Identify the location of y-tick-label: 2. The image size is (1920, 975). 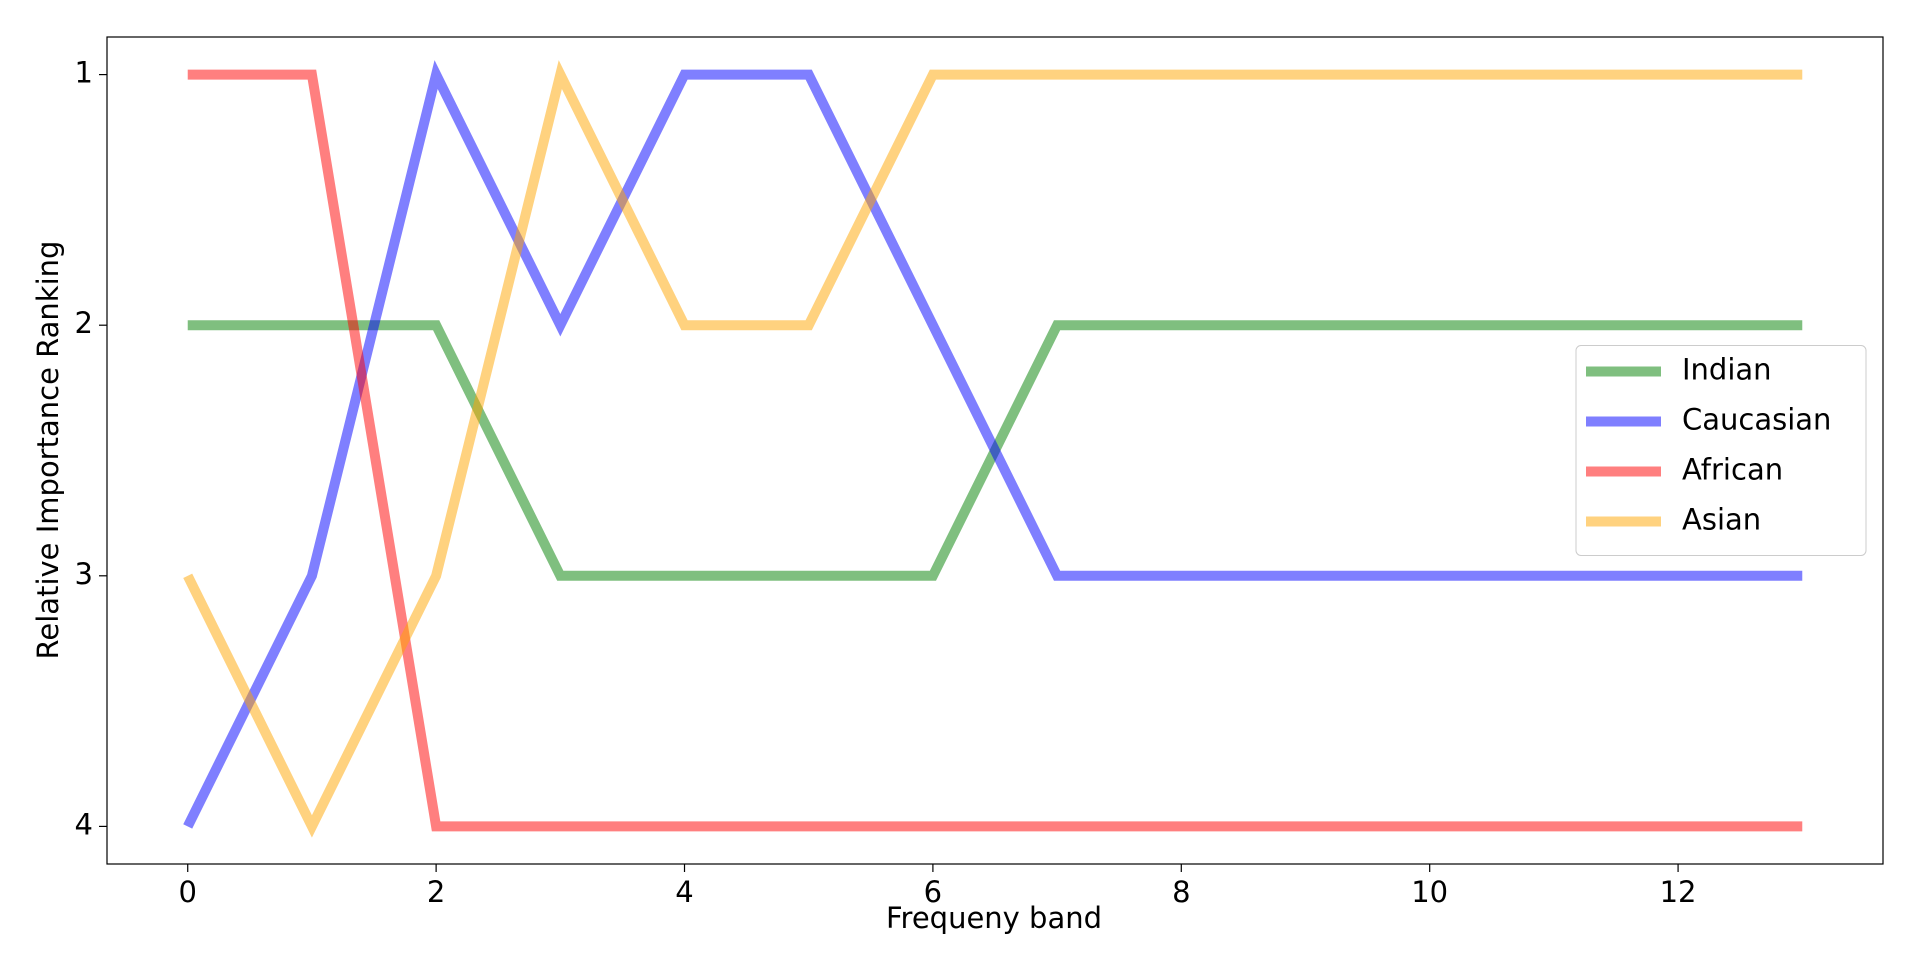
(84, 323).